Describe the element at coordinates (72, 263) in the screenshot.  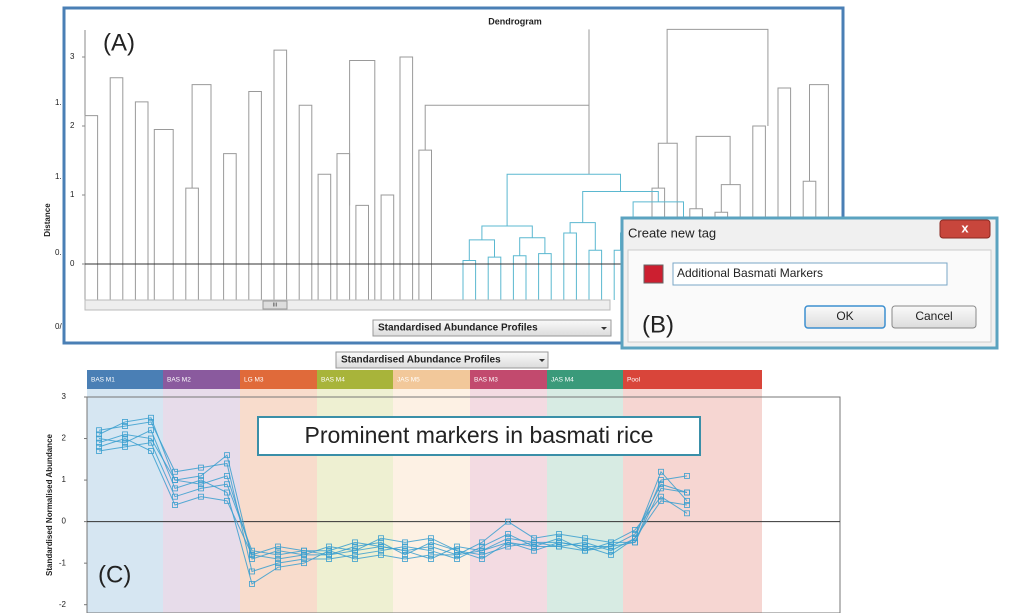
I see `y-tick-label: 0` at that location.